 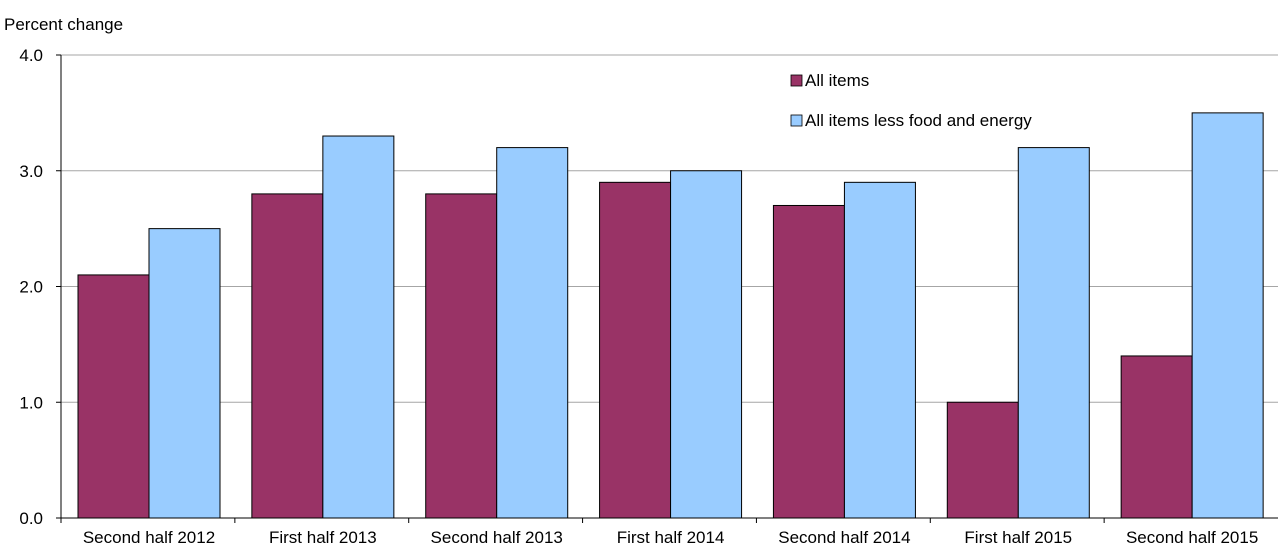 What do you see at coordinates (844, 537) in the screenshot?
I see `x-tick-label: Second half 2014` at bounding box center [844, 537].